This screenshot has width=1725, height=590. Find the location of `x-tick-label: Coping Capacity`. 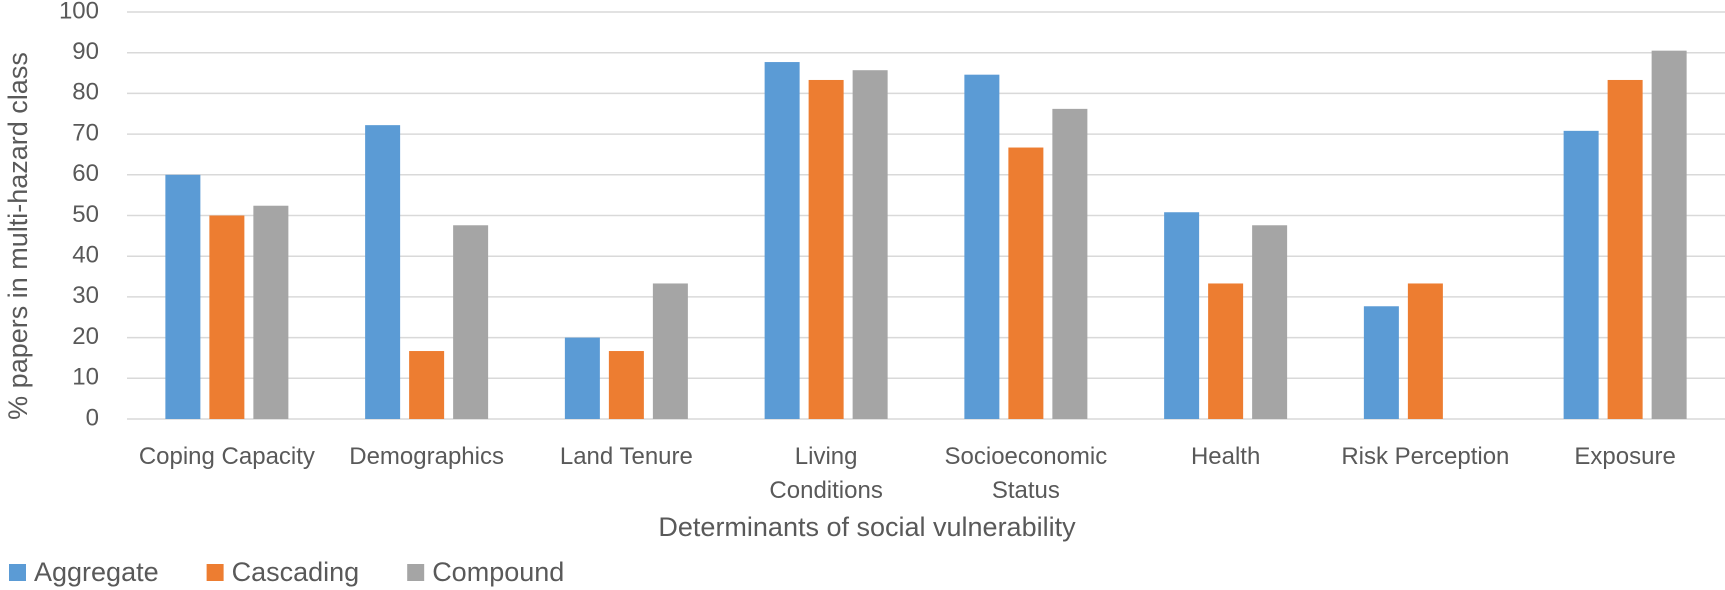

x-tick-label: Coping Capacity is located at coordinates (226, 456).